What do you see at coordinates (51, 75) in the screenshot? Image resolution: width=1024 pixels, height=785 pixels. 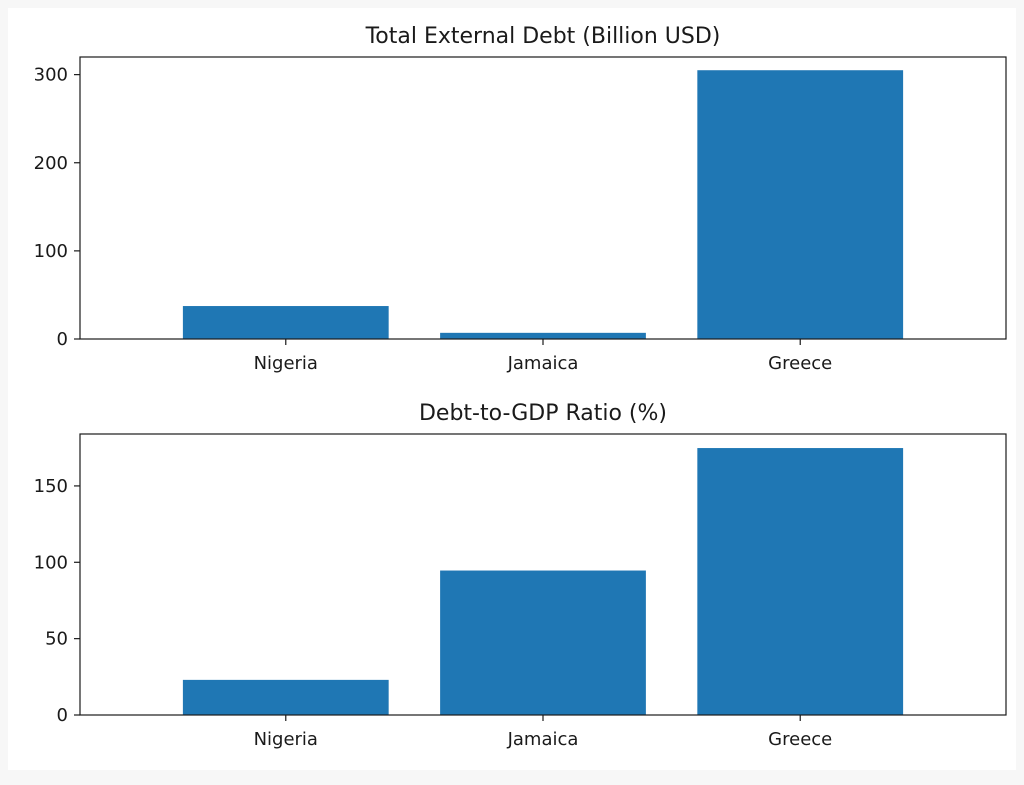 I see `y-tick-label: 300` at bounding box center [51, 75].